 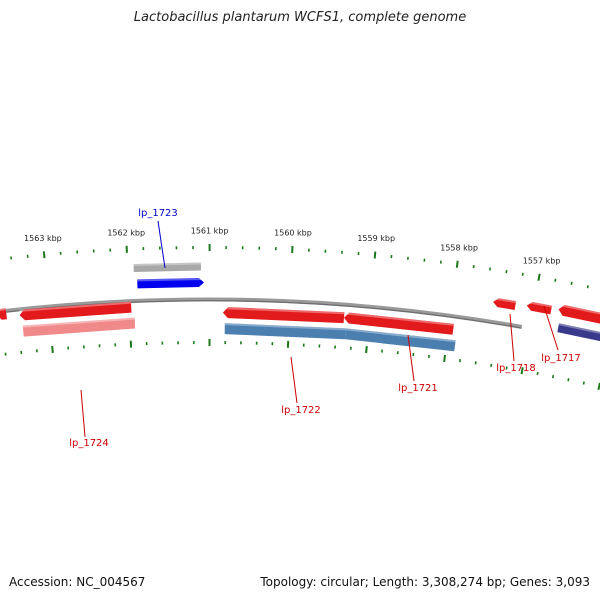 What do you see at coordinates (376, 238) in the screenshot?
I see `scale-label: 1559 kbp` at bounding box center [376, 238].